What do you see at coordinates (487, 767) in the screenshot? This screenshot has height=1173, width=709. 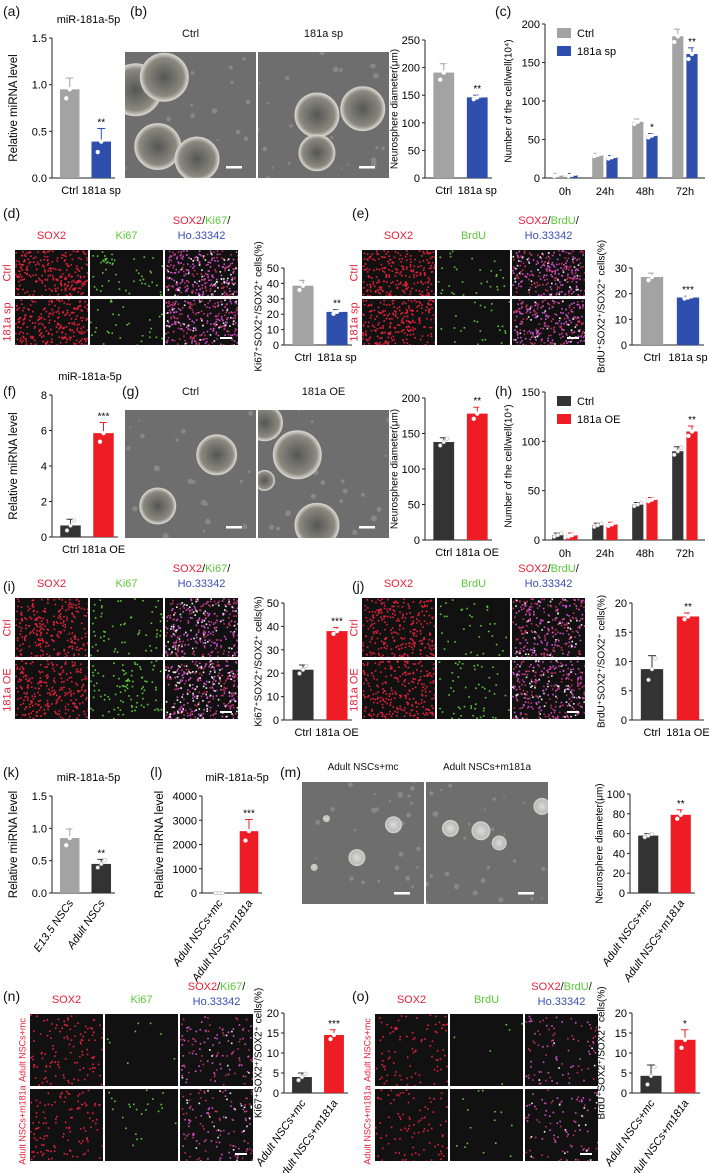 I see `image-label: Adult NSCs+m181a` at bounding box center [487, 767].